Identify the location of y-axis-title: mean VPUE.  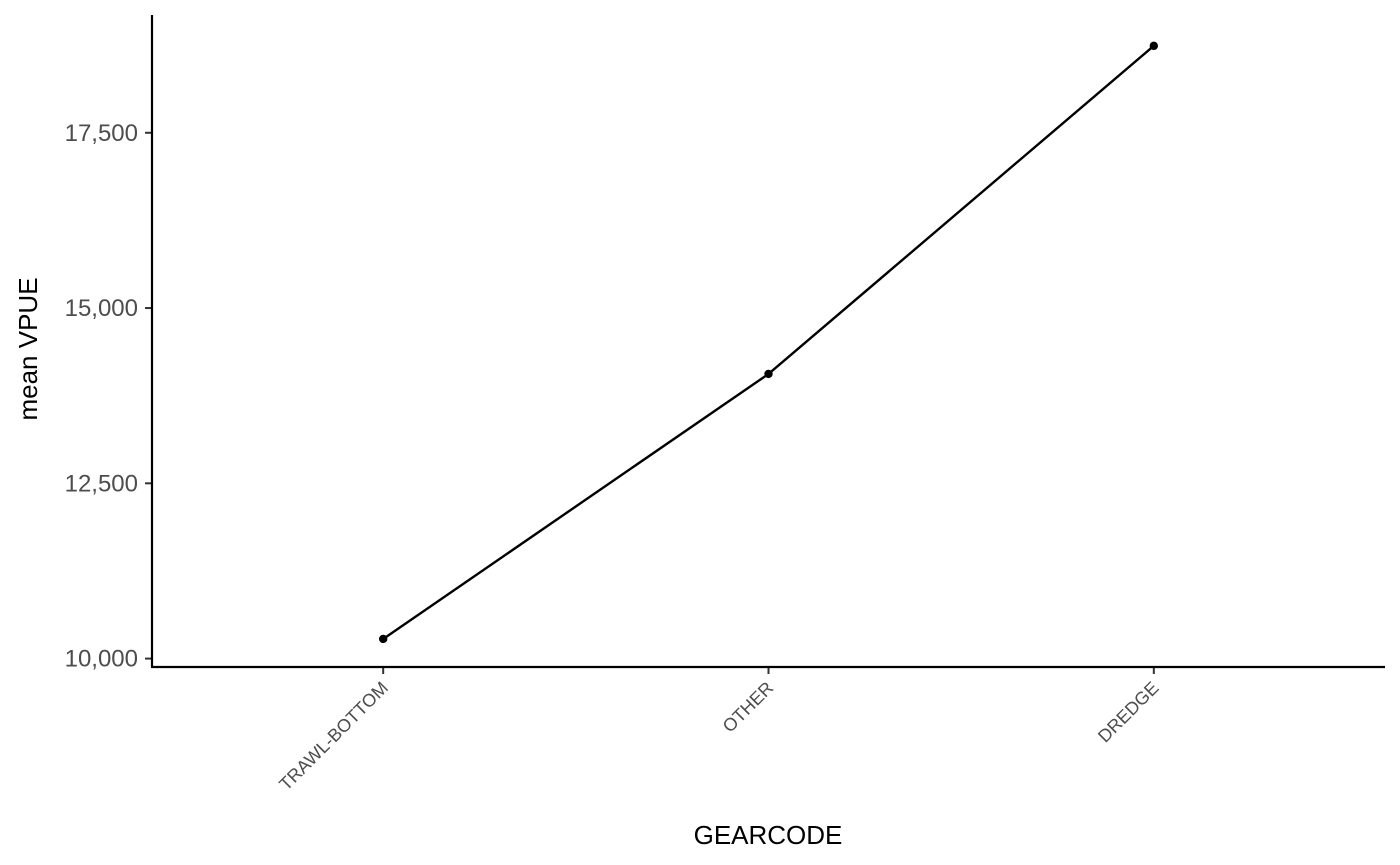
(28, 348).